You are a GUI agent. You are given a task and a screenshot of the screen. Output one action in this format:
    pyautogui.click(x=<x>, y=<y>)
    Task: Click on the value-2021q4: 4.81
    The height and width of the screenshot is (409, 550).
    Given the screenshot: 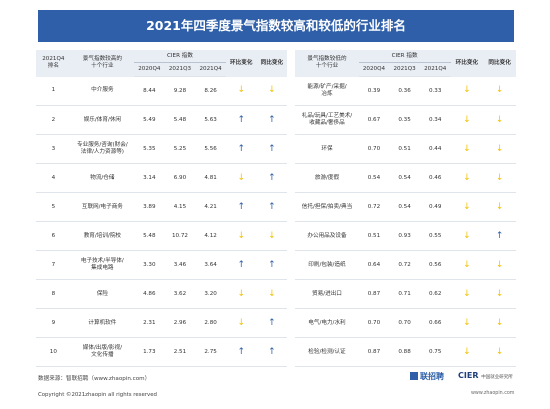 What is the action you would take?
    pyautogui.click(x=210, y=178)
    